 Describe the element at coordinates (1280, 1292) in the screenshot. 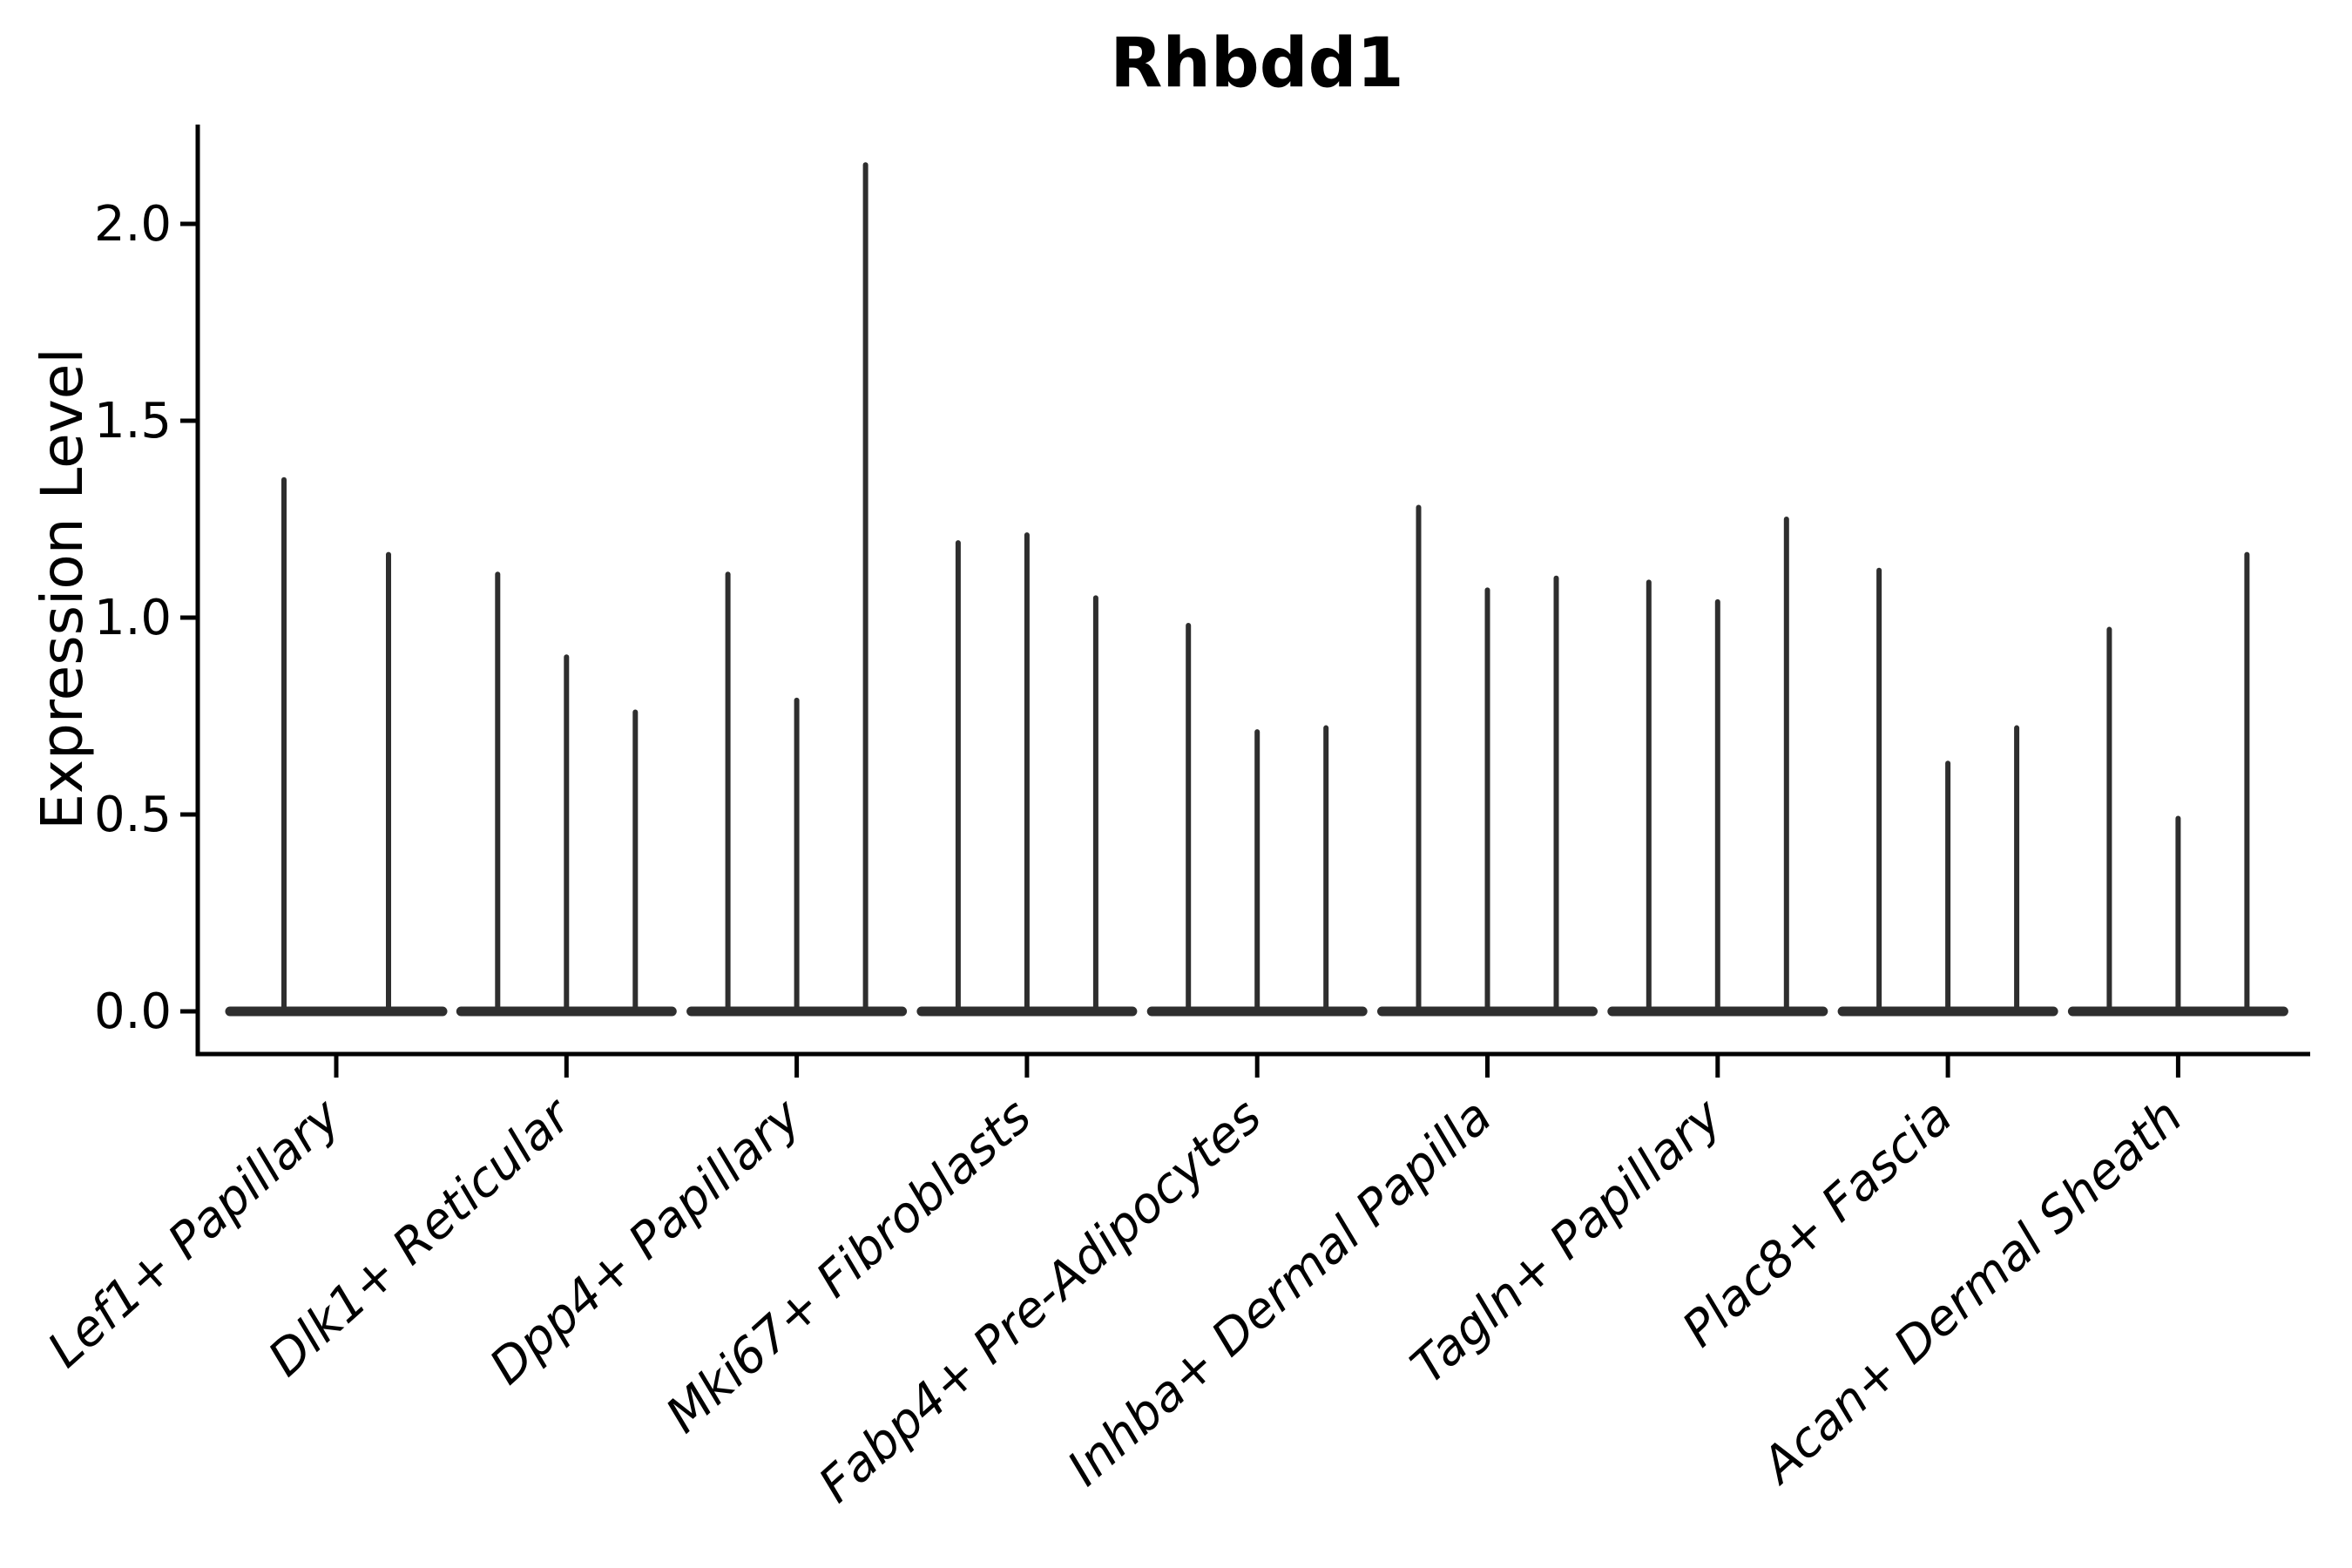

I see `x-tick-label: Inhba+ Dermal Papilla` at that location.